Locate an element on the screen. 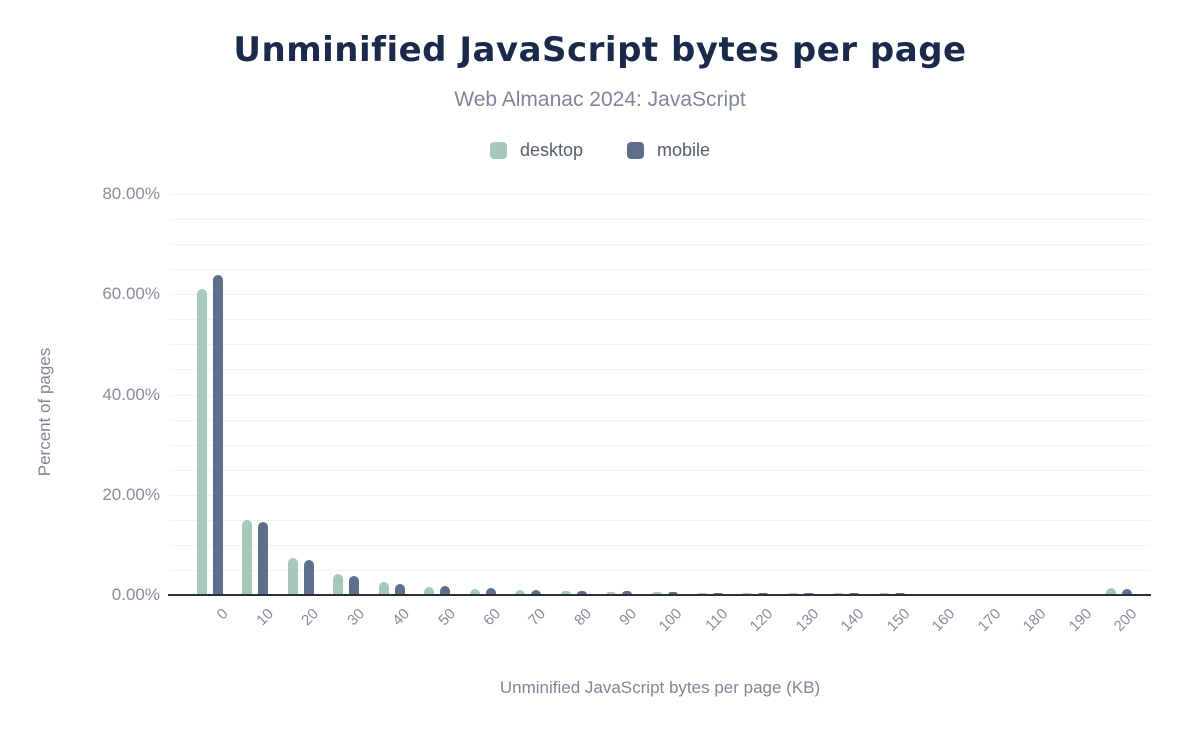 This screenshot has height=742, width=1200. chart-title: Unminified JavaScript bytes per page is located at coordinates (600, 50).